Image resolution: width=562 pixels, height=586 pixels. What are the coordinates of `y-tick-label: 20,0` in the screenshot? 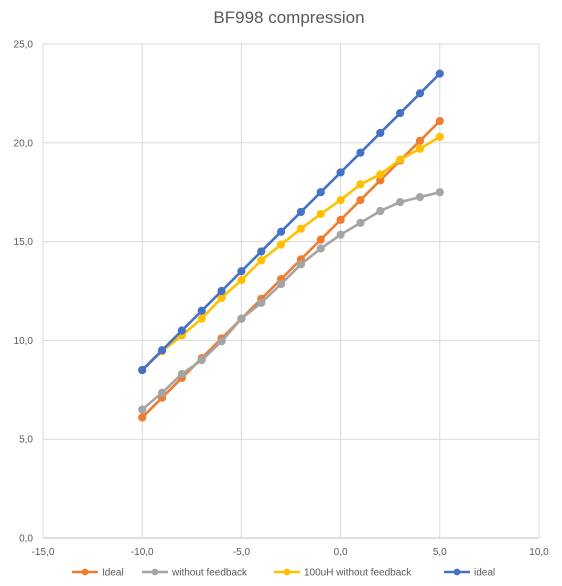 It's located at (24, 143).